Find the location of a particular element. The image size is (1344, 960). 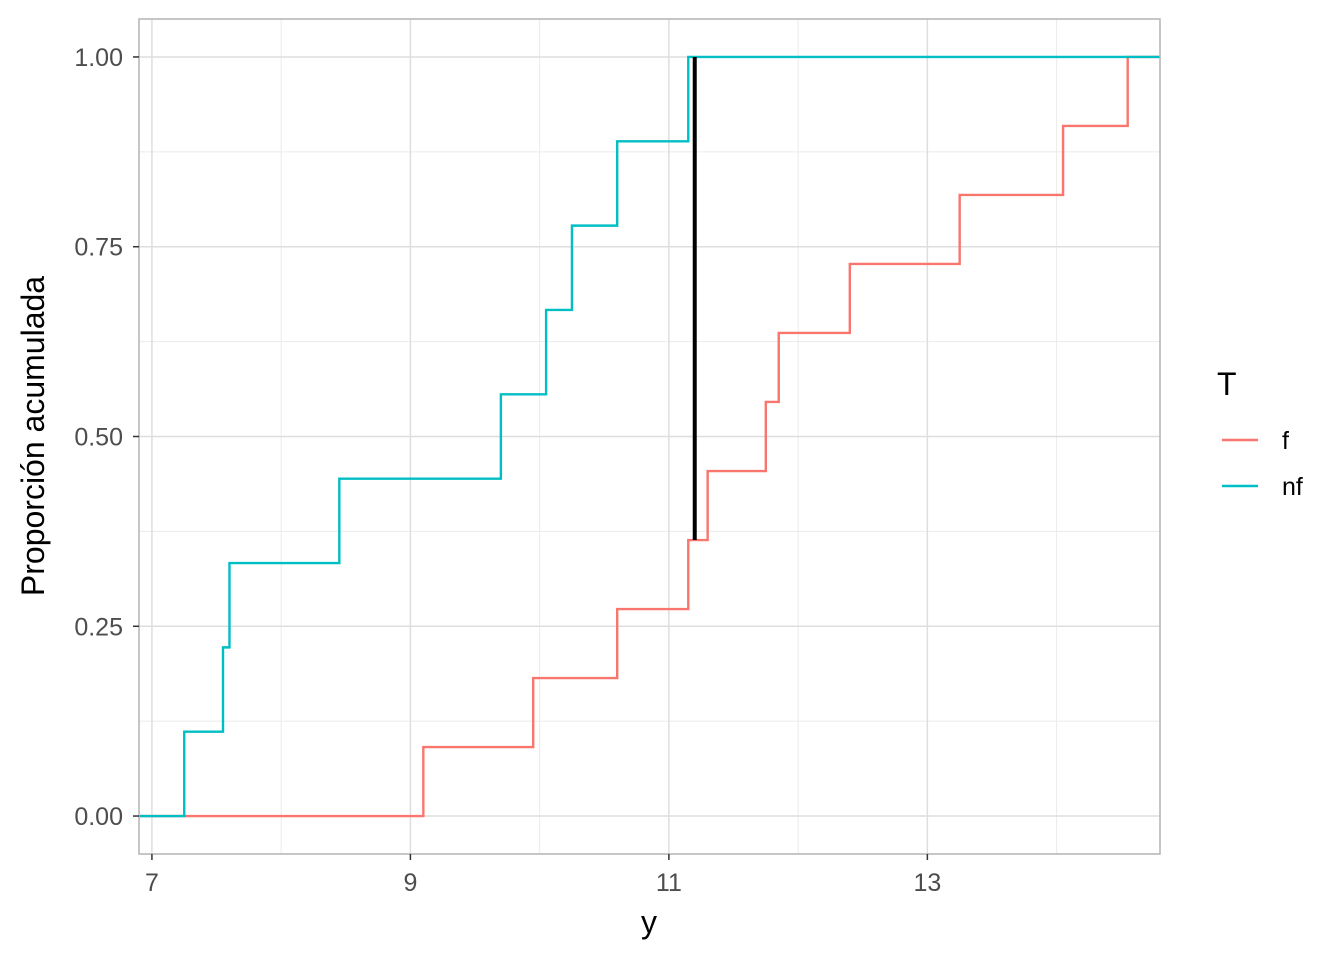

x-axis-title: y is located at coordinates (649, 922).